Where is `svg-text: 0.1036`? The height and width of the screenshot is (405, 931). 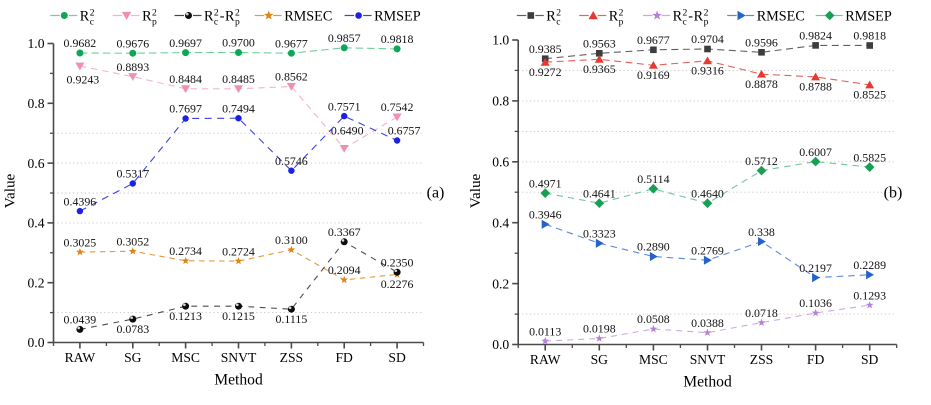 svg-text: 0.1036 is located at coordinates (815, 303).